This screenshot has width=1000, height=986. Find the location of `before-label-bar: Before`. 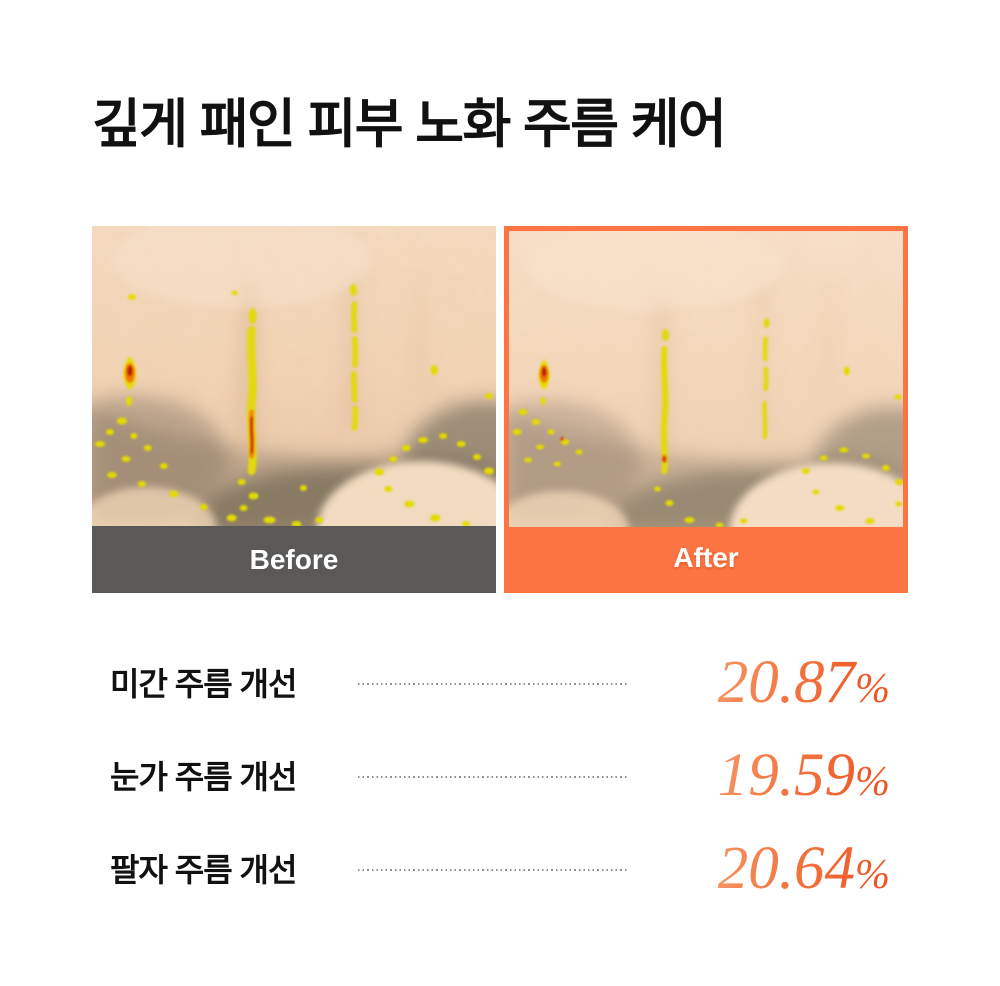

before-label-bar: Before is located at coordinates (294, 559).